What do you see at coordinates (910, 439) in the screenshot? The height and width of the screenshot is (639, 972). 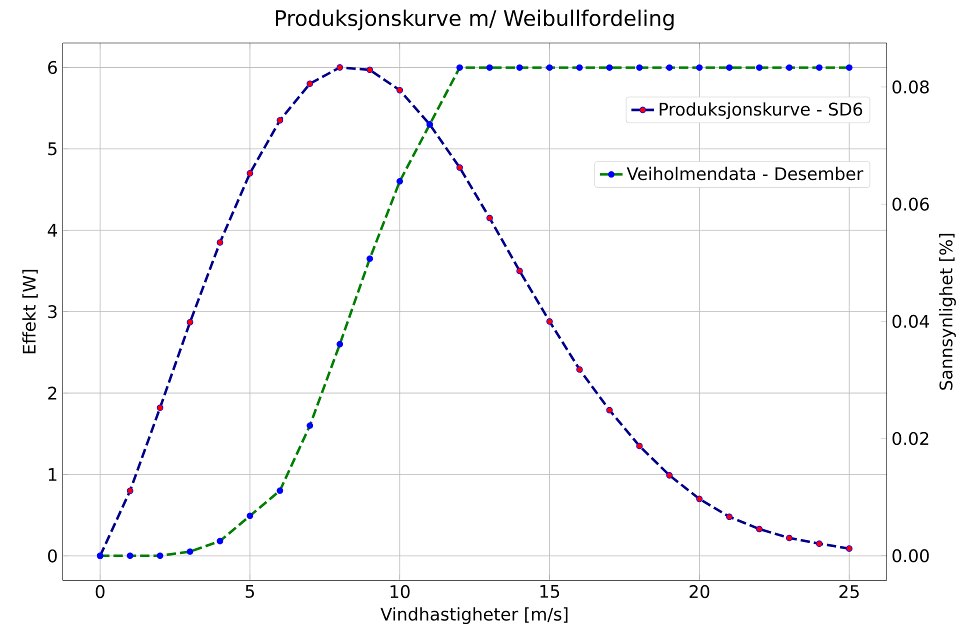 I see `y2-tick-label: 0.02` at bounding box center [910, 439].